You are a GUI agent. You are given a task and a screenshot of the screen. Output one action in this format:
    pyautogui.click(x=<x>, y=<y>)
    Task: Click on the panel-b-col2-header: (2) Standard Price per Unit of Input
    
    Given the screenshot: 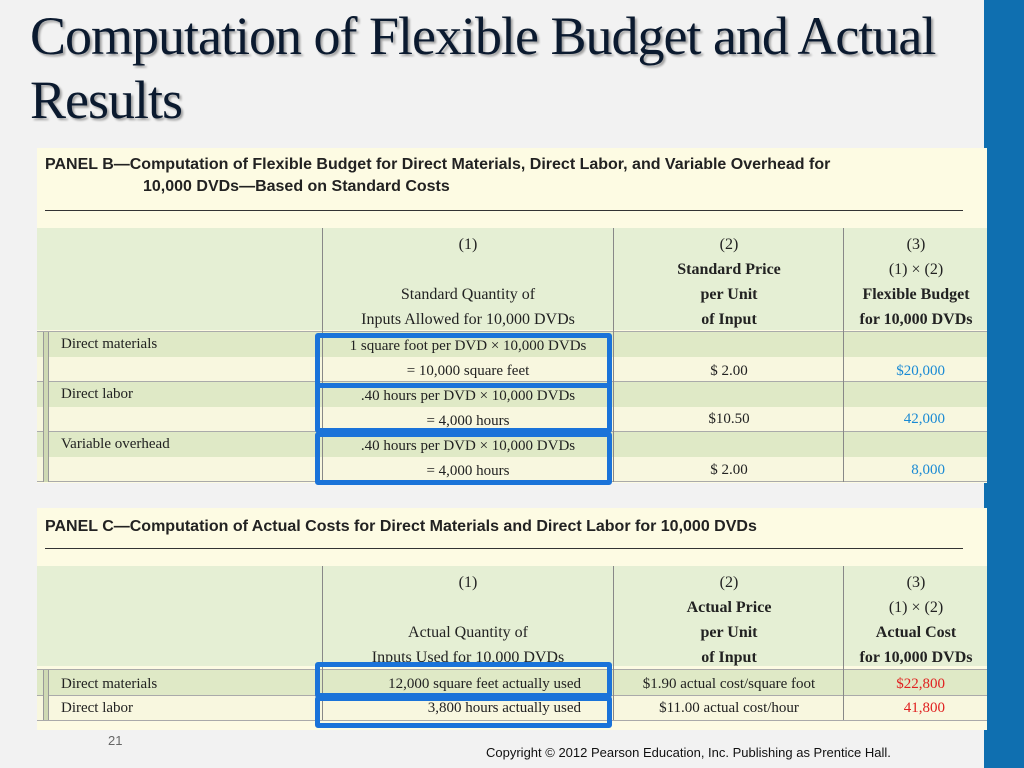 What is the action you would take?
    pyautogui.click(x=729, y=282)
    